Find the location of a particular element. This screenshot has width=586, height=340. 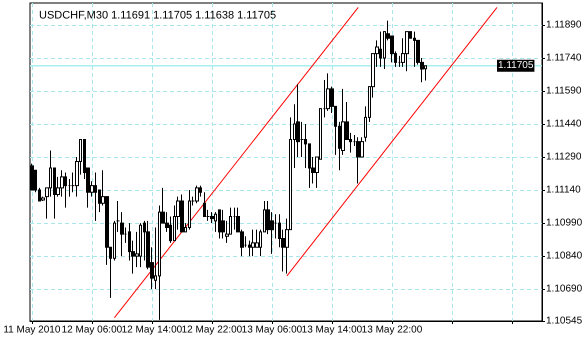

x-tick-label: 13 May 22:00 is located at coordinates (392, 330).